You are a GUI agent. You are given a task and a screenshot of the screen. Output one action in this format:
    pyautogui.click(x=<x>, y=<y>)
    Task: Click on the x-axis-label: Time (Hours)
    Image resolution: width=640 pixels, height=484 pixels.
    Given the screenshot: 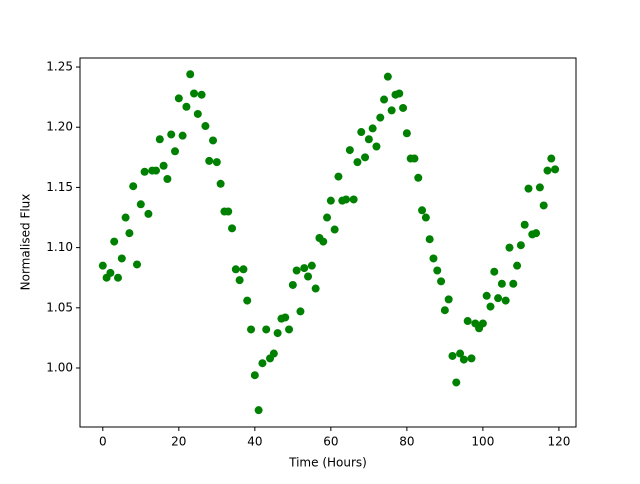 What is the action you would take?
    pyautogui.click(x=327, y=463)
    